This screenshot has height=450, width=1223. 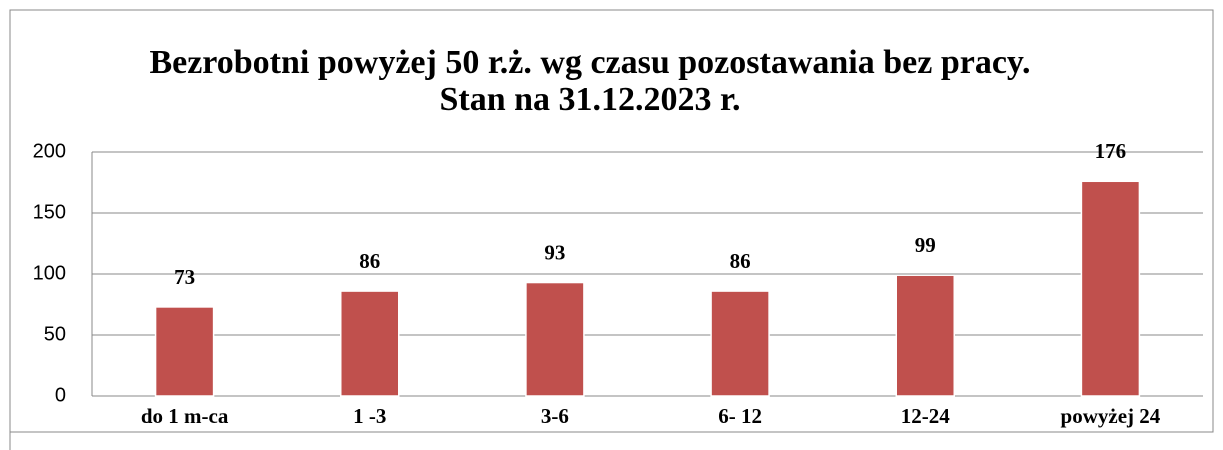 I want to click on x-tick-label: 12-24, so click(x=925, y=416).